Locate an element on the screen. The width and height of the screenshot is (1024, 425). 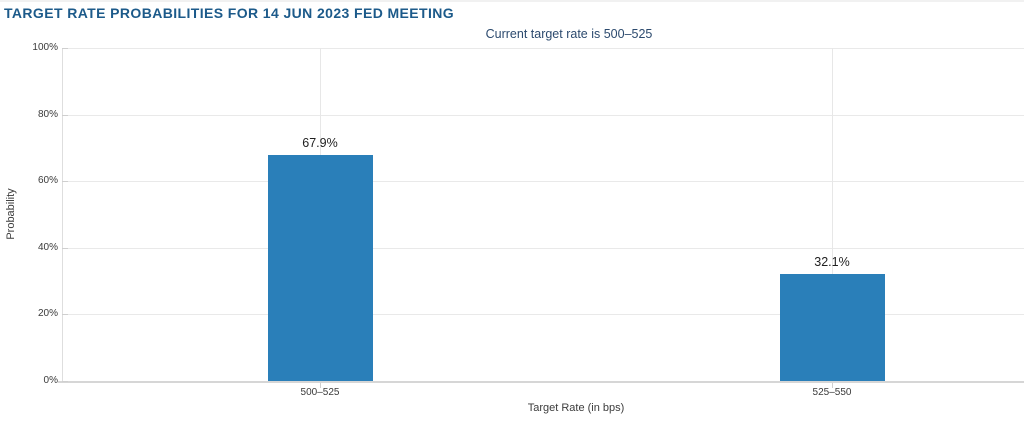
y-tick-label: 100% is located at coordinates (45, 47).